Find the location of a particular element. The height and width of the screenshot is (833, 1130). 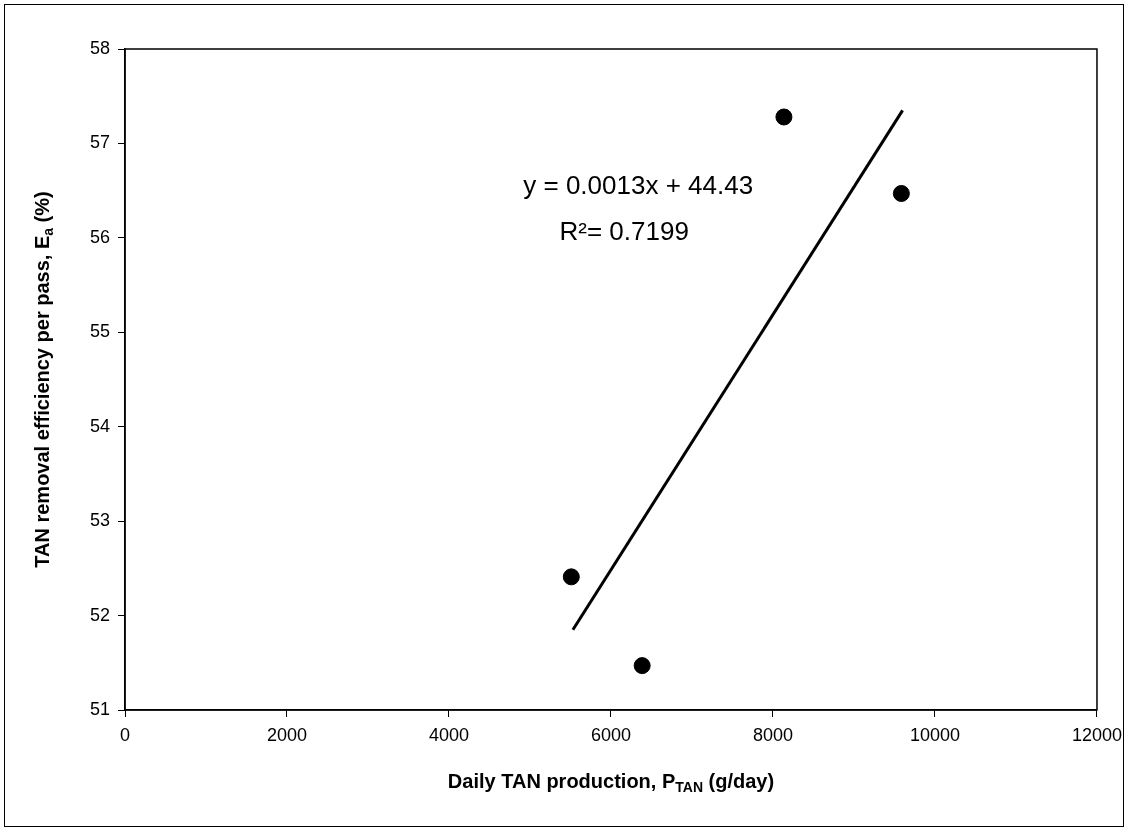

x-tick-label: 6000 is located at coordinates (611, 734).